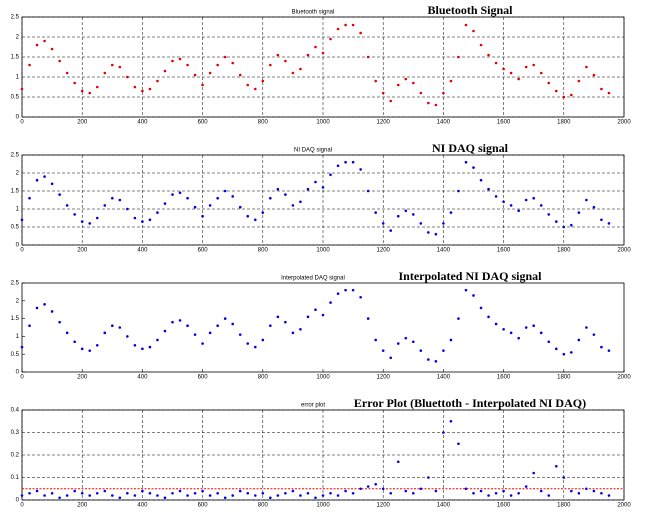 The image size is (650, 512). What do you see at coordinates (15, 433) in the screenshot?
I see `y-tick-label: 0.3` at bounding box center [15, 433].